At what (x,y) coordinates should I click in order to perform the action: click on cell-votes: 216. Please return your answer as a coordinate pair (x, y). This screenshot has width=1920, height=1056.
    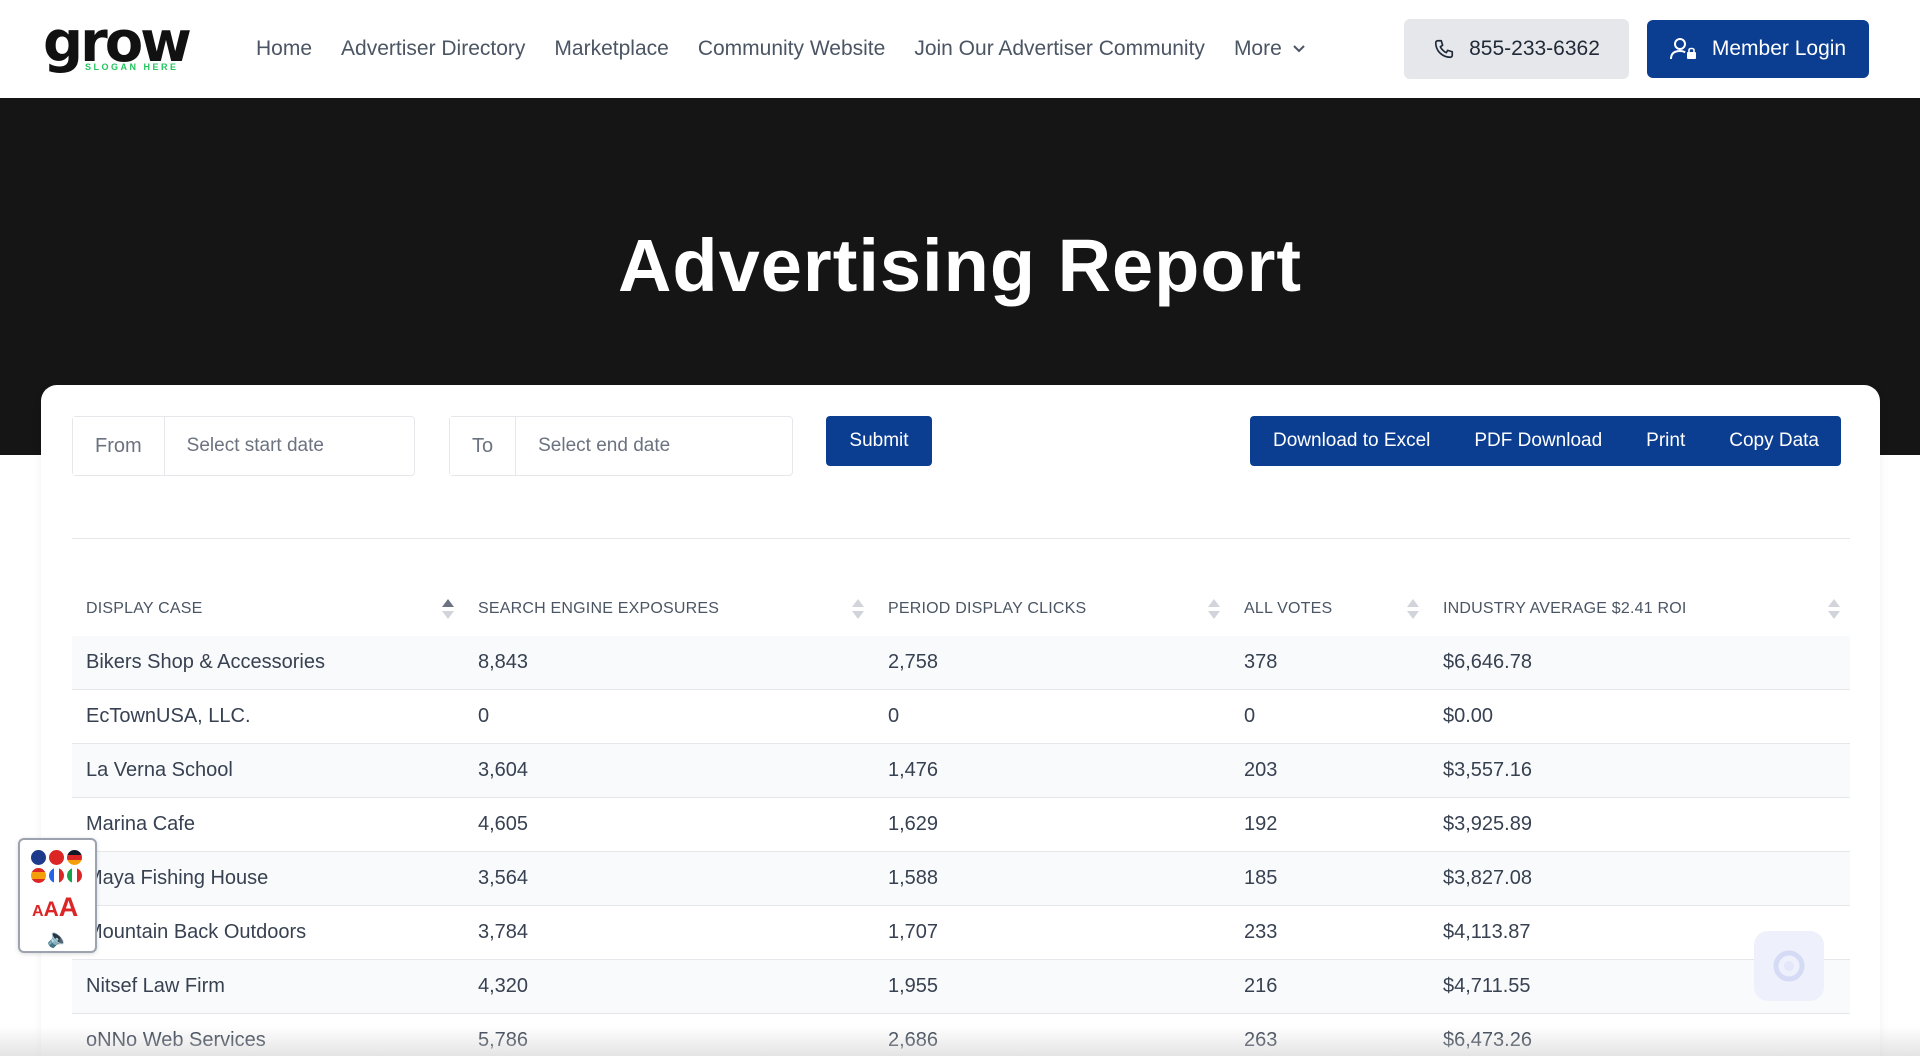
    Looking at the image, I should click on (1261, 986).